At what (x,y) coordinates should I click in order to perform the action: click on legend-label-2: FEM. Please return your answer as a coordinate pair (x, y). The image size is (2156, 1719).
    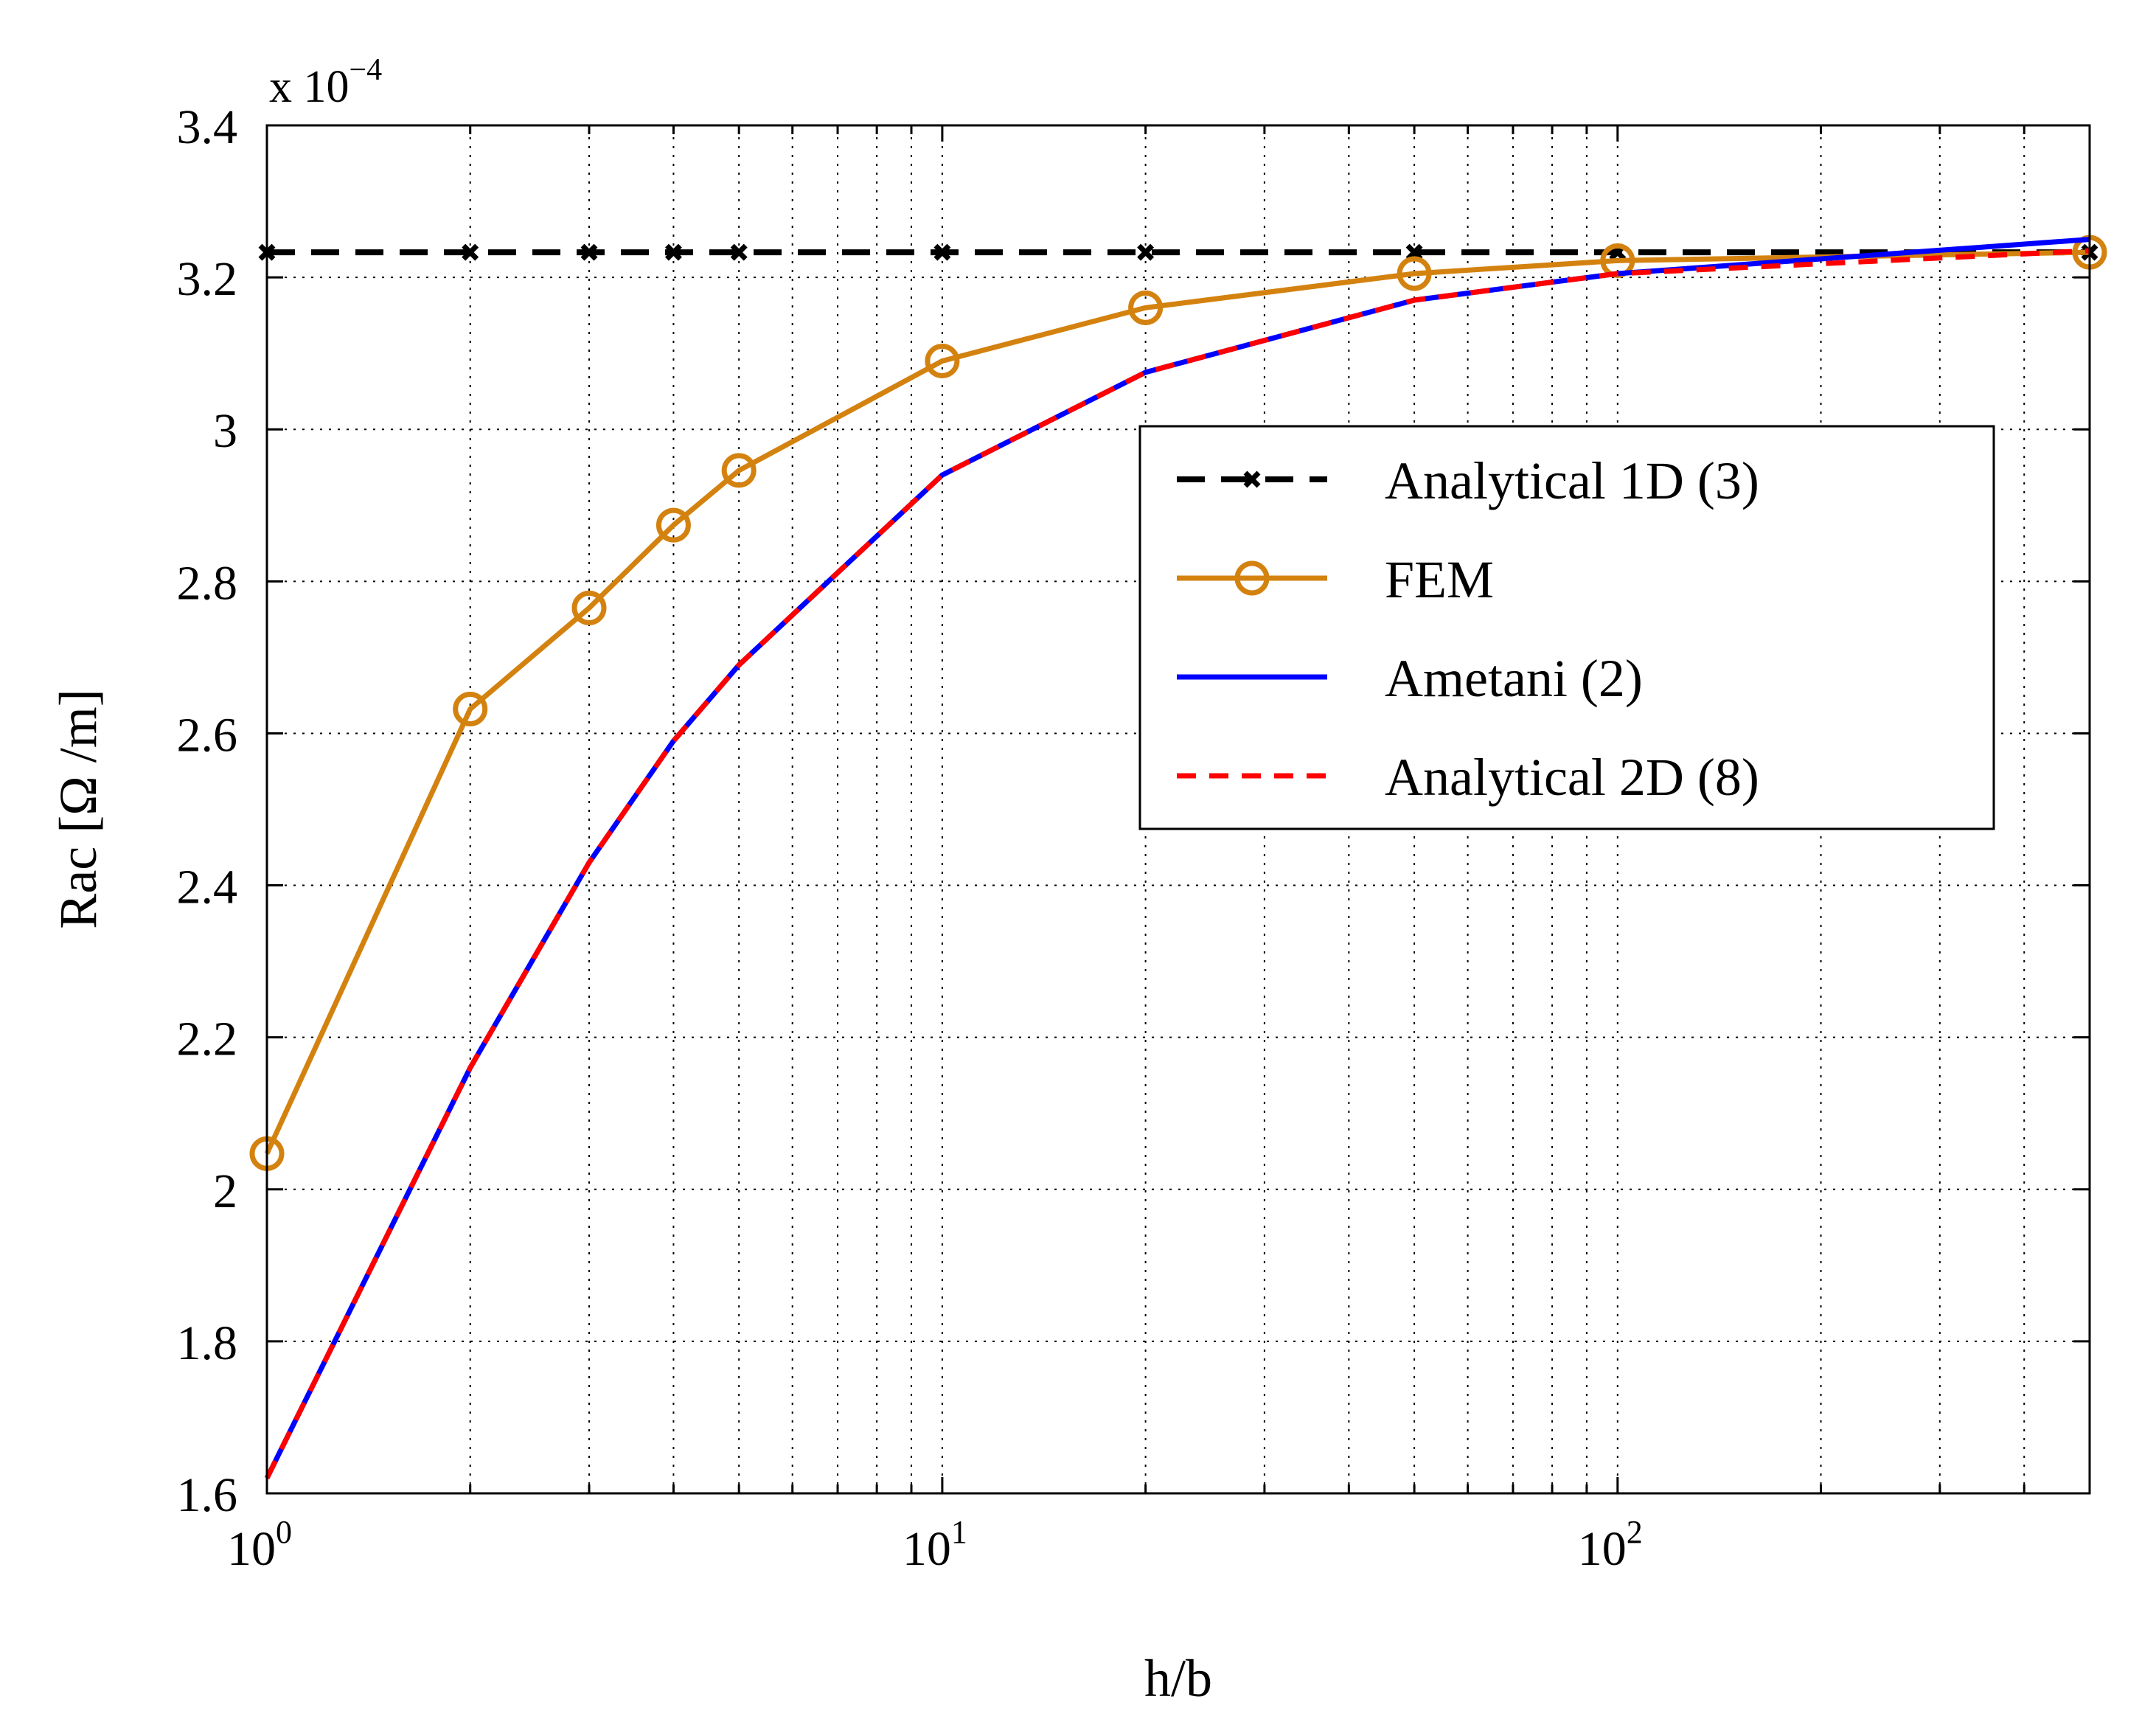
    Looking at the image, I should click on (1439, 579).